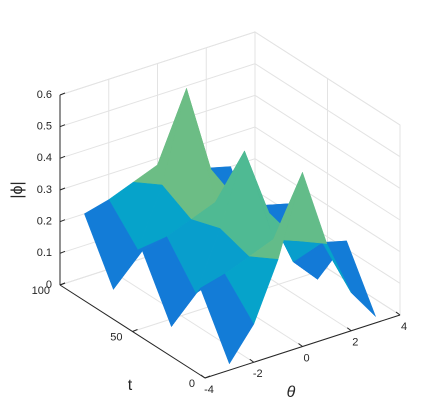 The width and height of the screenshot is (443, 420). Describe the element at coordinates (44, 158) in the screenshot. I see `z-tick-label: 0.4` at that location.